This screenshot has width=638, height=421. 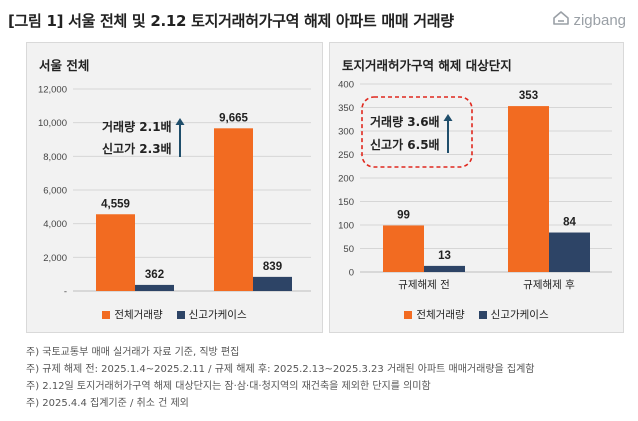 What do you see at coordinates (107, 403) in the screenshot?
I see `footnote: 주) 2025.4.4 집계기준 / 취소 건 제외` at bounding box center [107, 403].